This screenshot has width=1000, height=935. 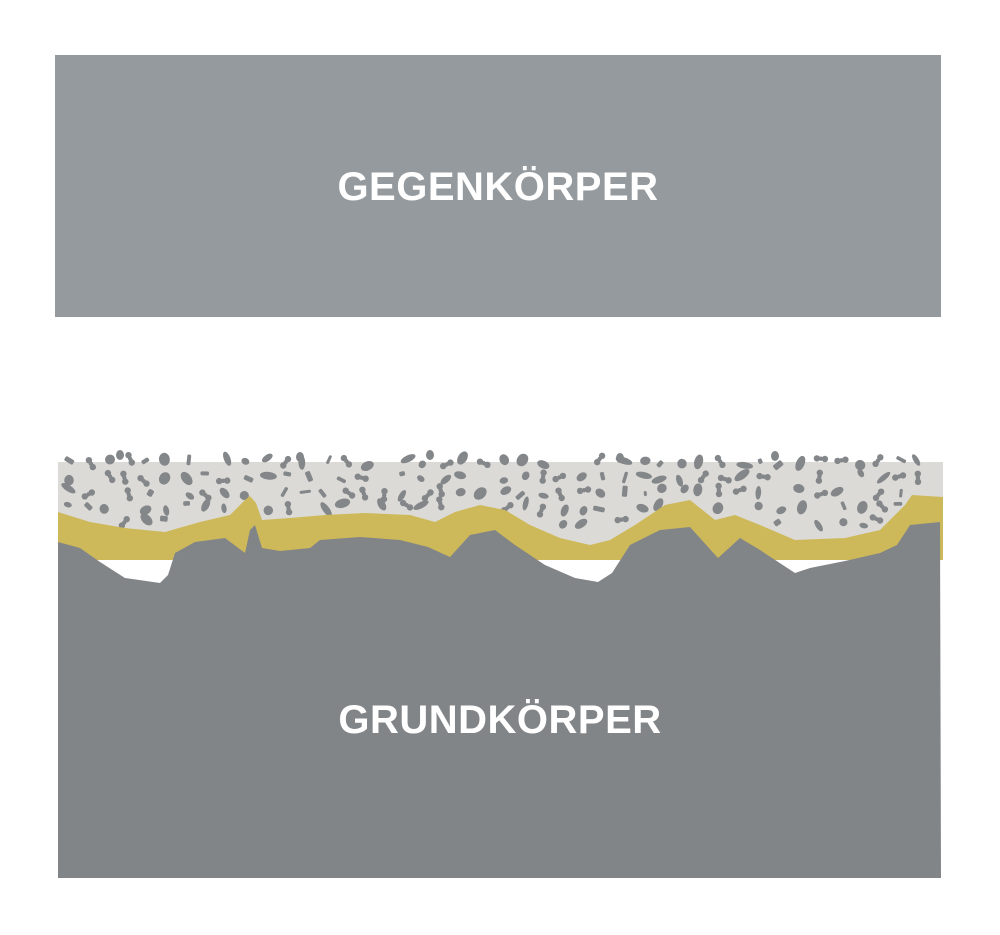 I want to click on base-body-label: GRUNDKÖRPER, so click(x=499, y=719).